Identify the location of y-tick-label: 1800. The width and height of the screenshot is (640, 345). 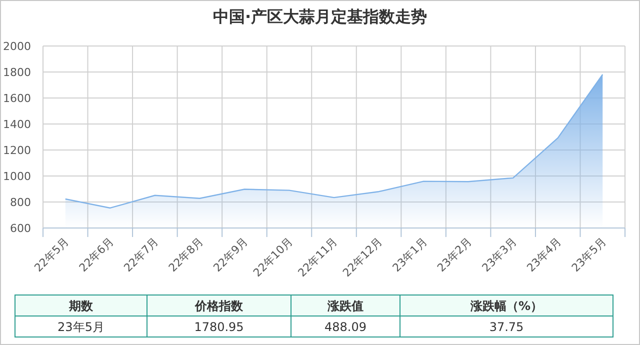
(17, 72).